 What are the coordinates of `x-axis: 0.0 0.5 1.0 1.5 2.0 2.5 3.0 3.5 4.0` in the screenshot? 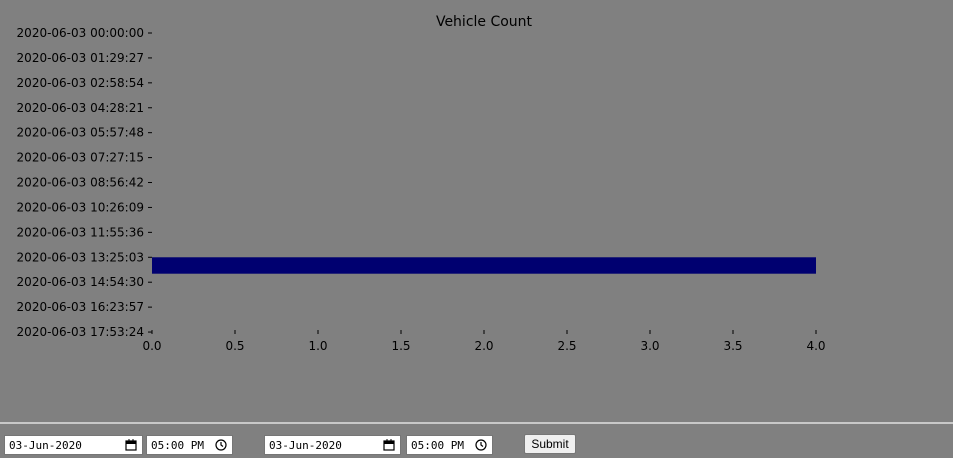 It's located at (484, 341).